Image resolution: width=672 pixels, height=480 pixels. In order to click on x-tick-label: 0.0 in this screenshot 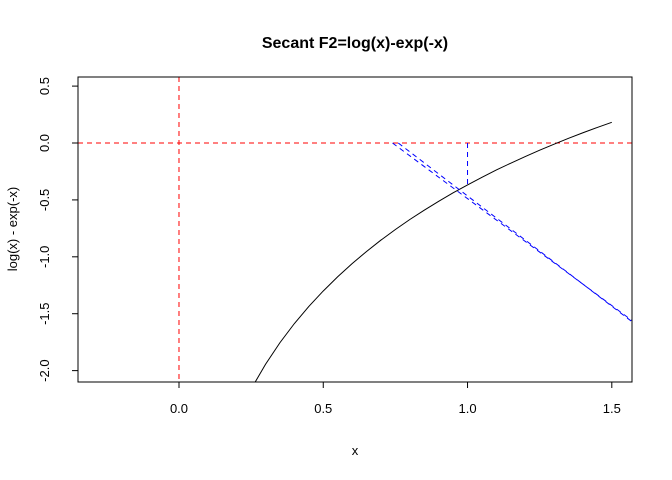, I will do `click(179, 408)`.